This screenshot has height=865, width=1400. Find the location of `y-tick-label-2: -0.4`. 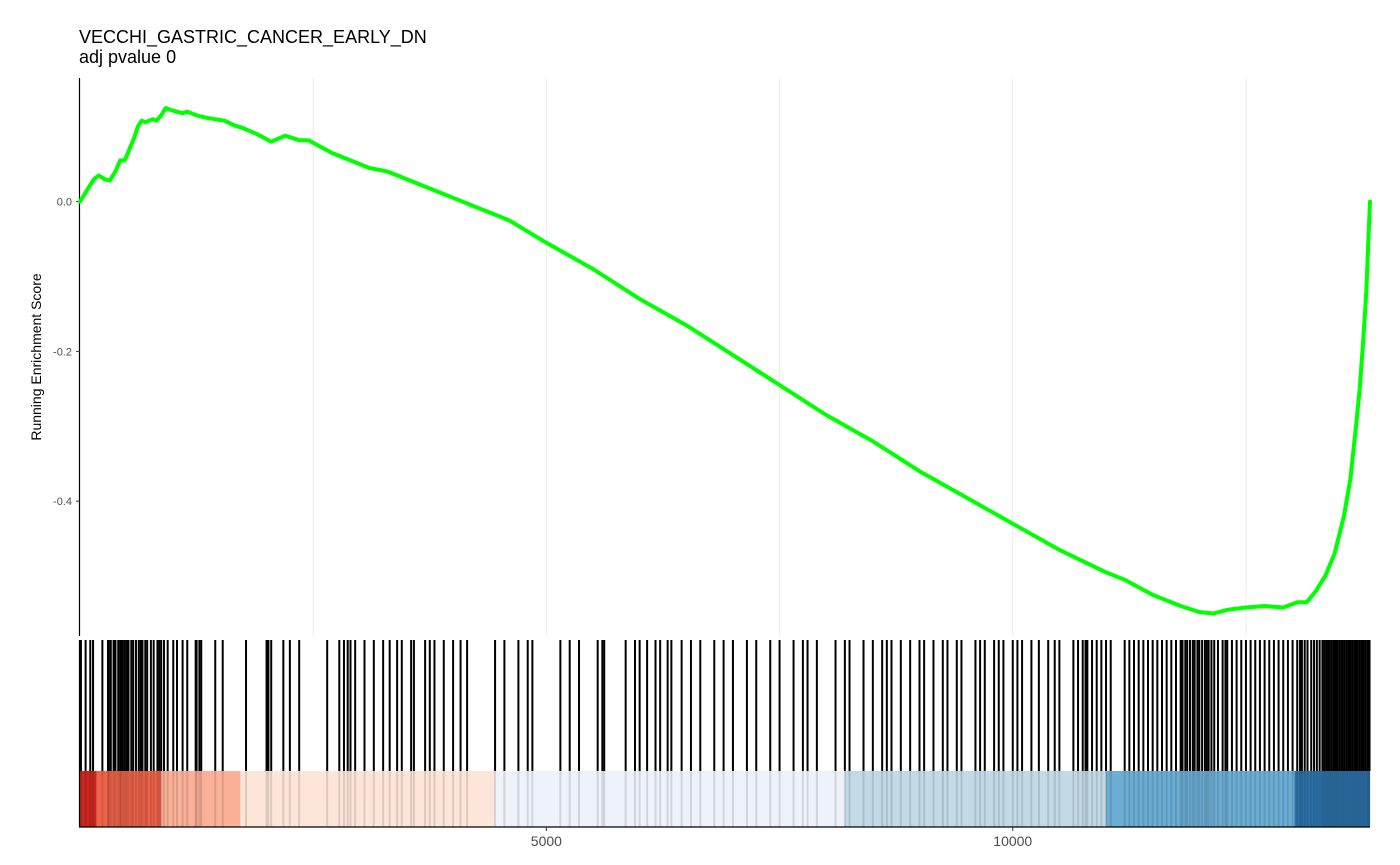

y-tick-label-2: -0.4 is located at coordinates (62, 502).